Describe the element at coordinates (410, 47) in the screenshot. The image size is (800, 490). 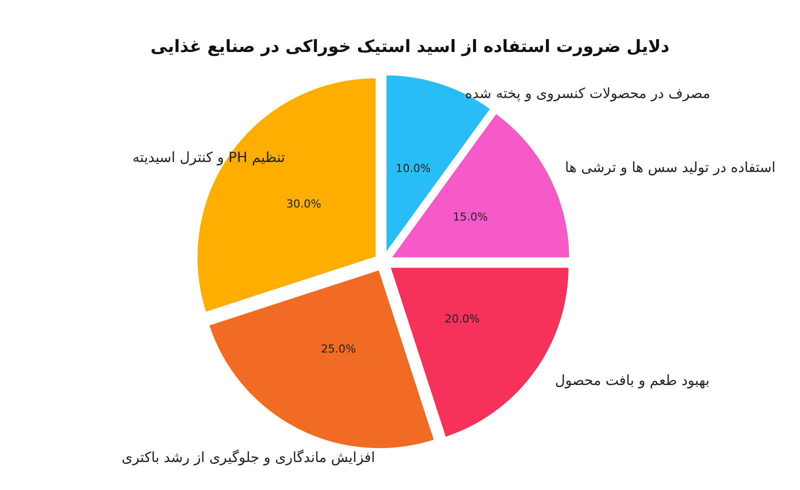
I see `chart-title: دلایل ضرورت استفاده از اسید استیک خوراکی در صنایع غذایی` at that location.